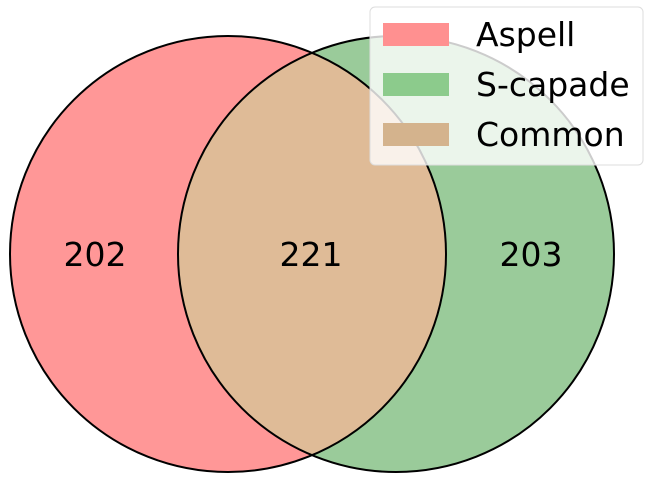 This screenshot has height=484, width=653. I want to click on common-count: 221, so click(311, 254).